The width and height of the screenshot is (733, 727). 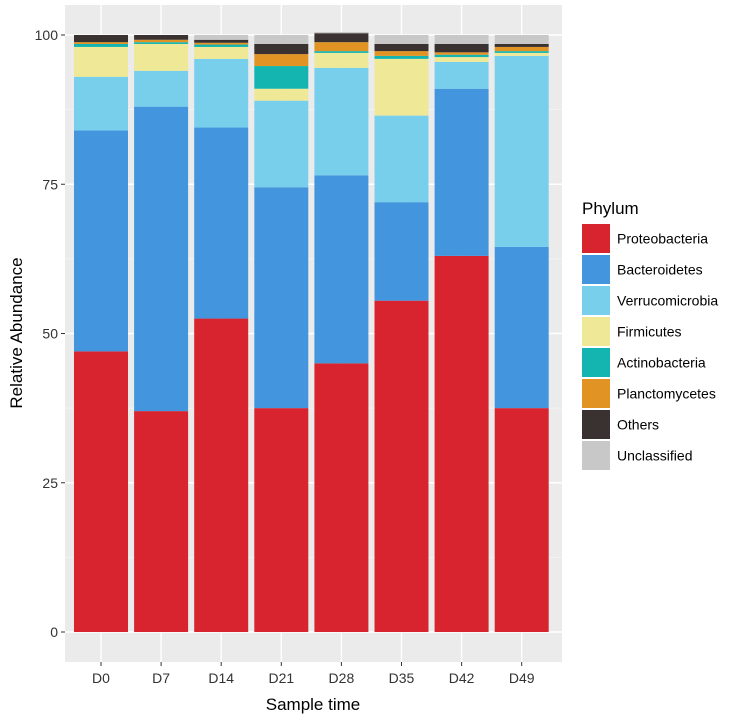 What do you see at coordinates (101, 678) in the screenshot?
I see `x-tick-label: D0` at bounding box center [101, 678].